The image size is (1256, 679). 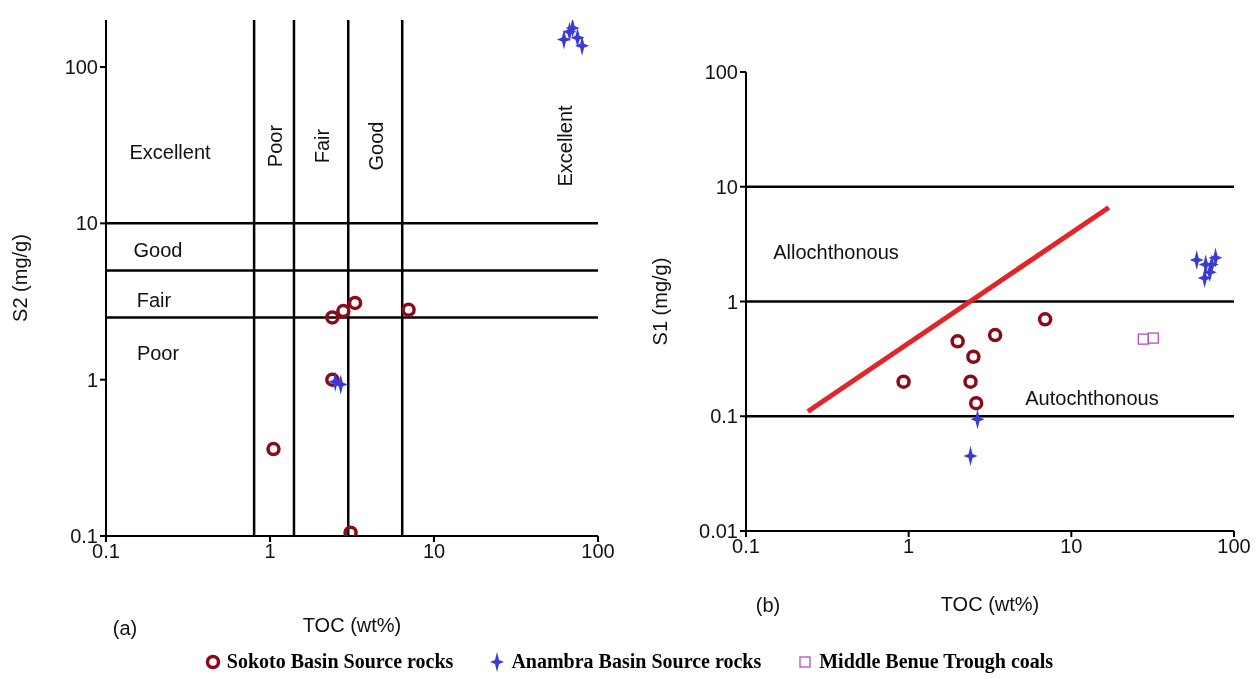 I want to click on y-tick-label: 0.1, so click(x=724, y=416).